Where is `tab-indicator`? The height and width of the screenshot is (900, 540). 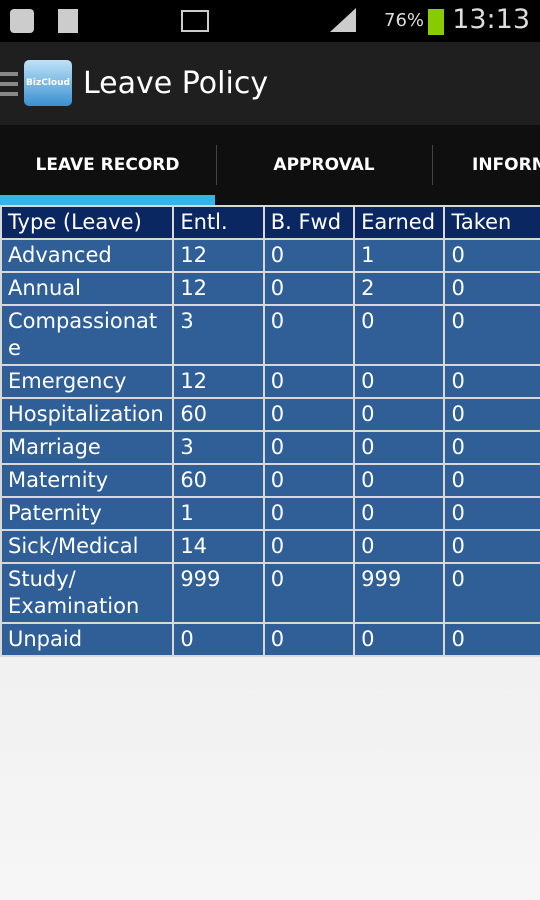 tab-indicator is located at coordinates (107, 200).